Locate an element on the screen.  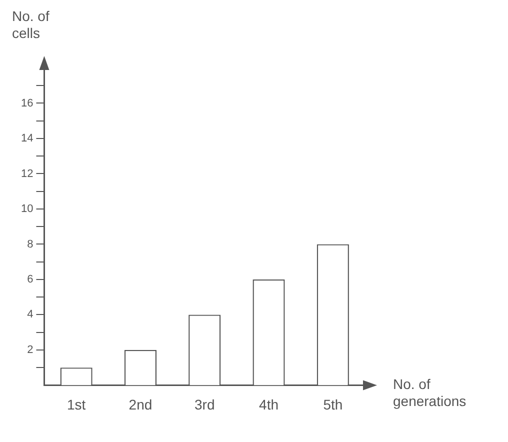
y-tick-label: 16 is located at coordinates (27, 103).